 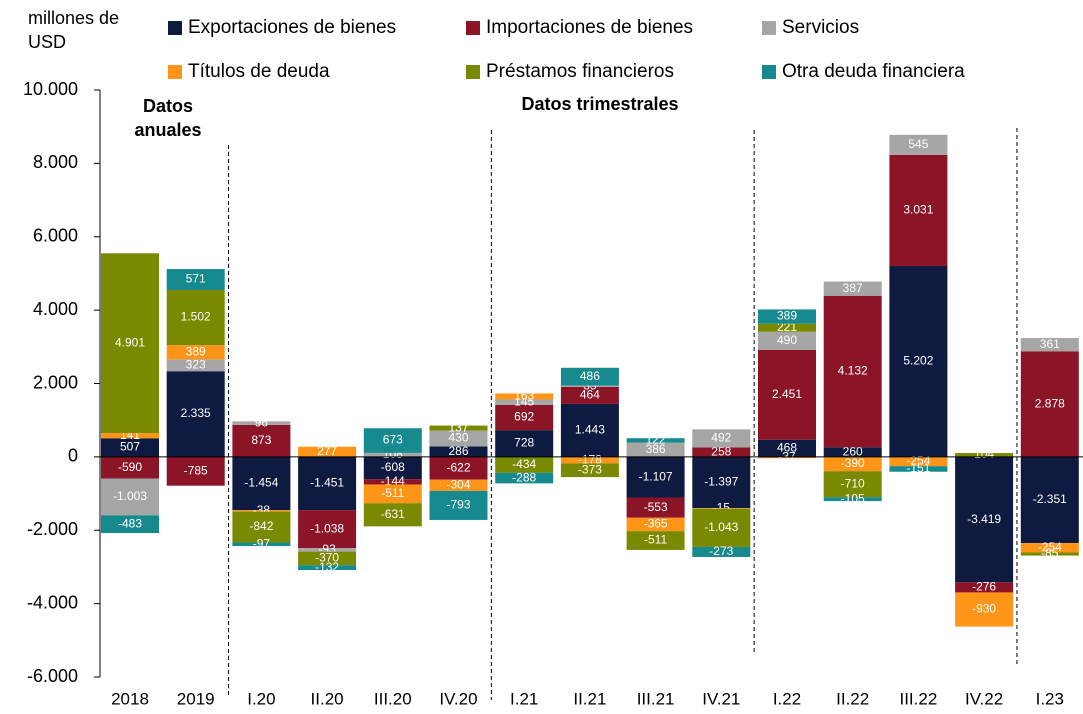 What do you see at coordinates (820, 27) in the screenshot?
I see `legend-label: Servicios` at bounding box center [820, 27].